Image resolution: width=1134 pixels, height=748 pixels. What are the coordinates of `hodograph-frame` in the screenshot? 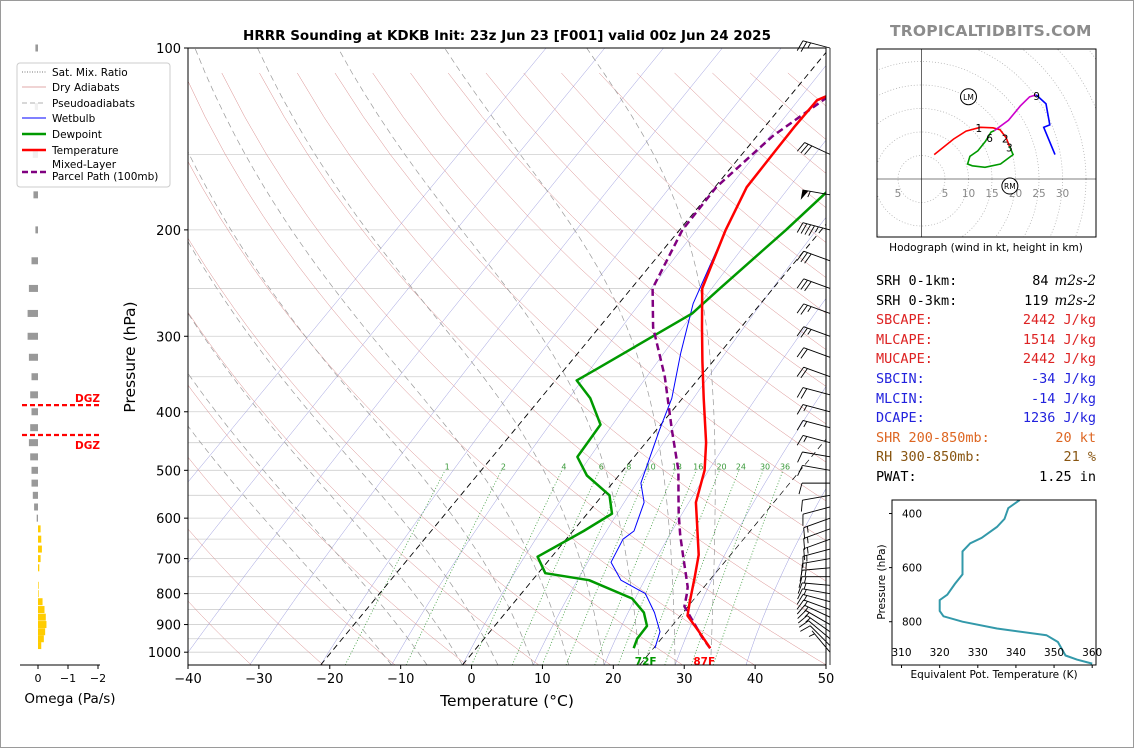 It's located at (986, 143).